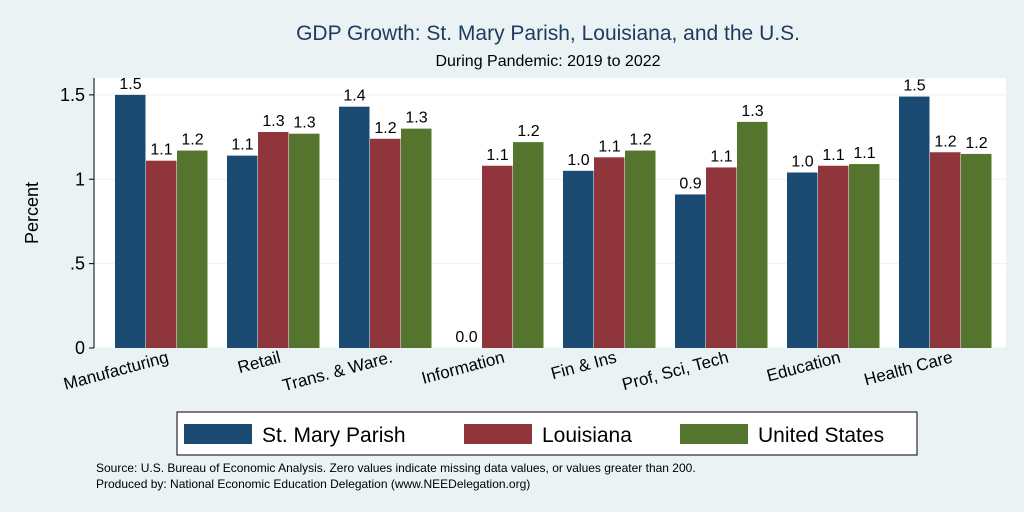  Describe the element at coordinates (833, 256) in the screenshot. I see `bar-louisiana-education` at that location.